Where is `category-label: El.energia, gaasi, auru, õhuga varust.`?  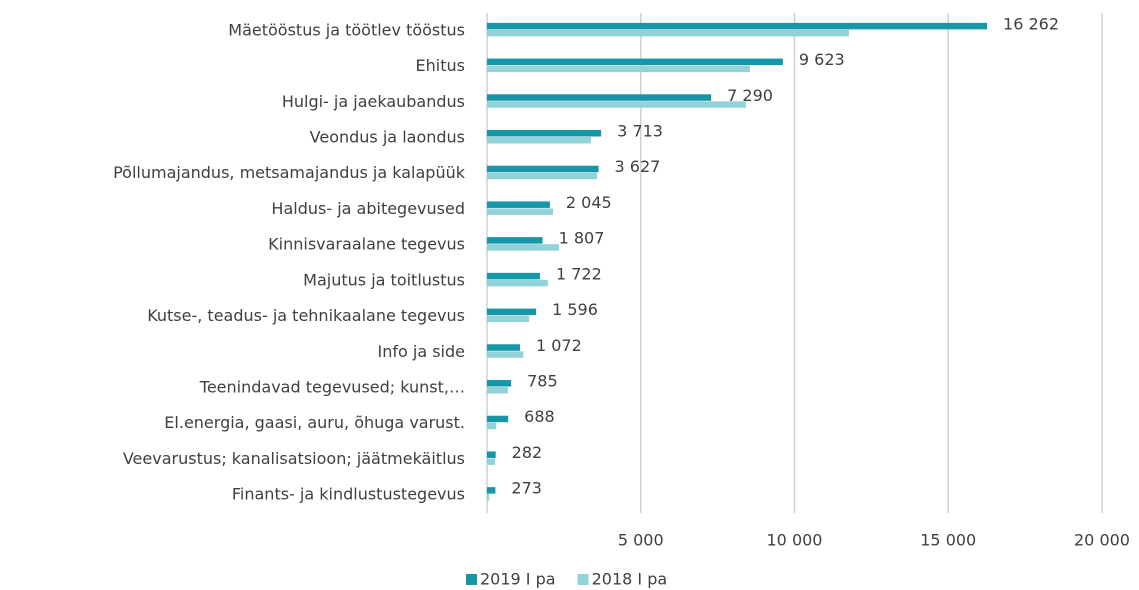
category-label: El.energia, gaasi, auru, õhuga varust. is located at coordinates (314, 422).